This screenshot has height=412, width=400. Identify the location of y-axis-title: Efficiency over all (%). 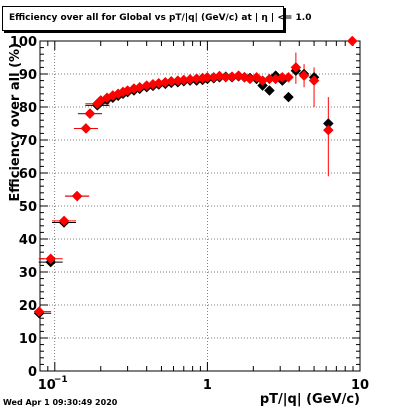
(15, 122).